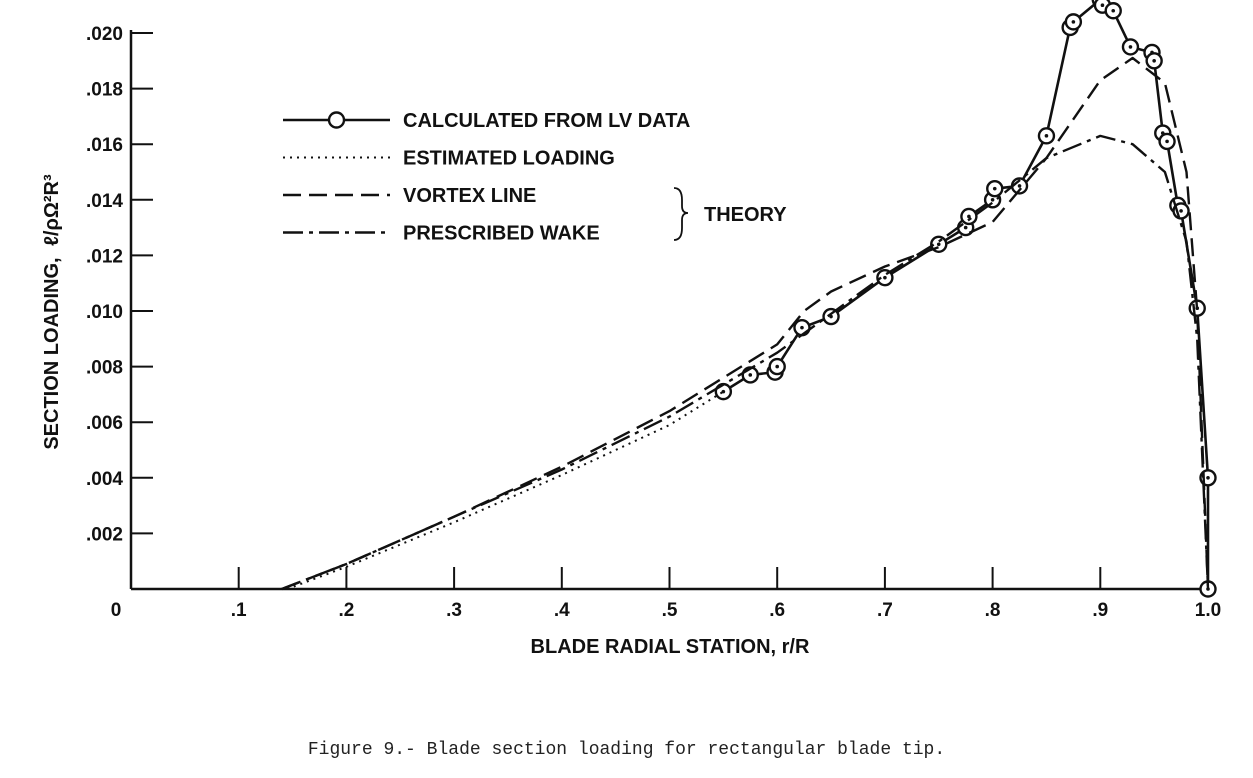  I want to click on x-tick-label: .5, so click(670, 610).